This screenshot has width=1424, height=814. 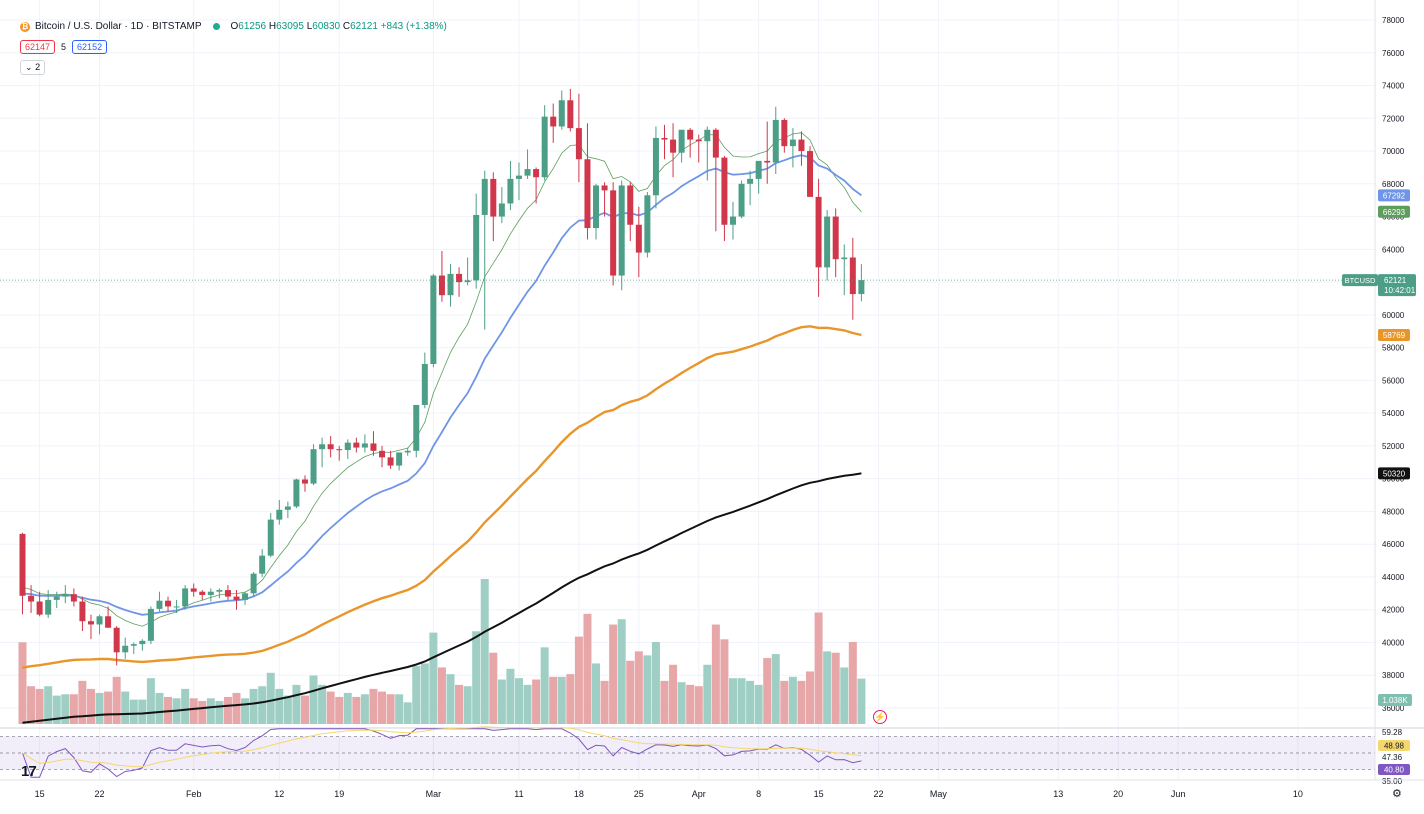 I want to click on market-open-dot-icon, so click(x=216, y=26).